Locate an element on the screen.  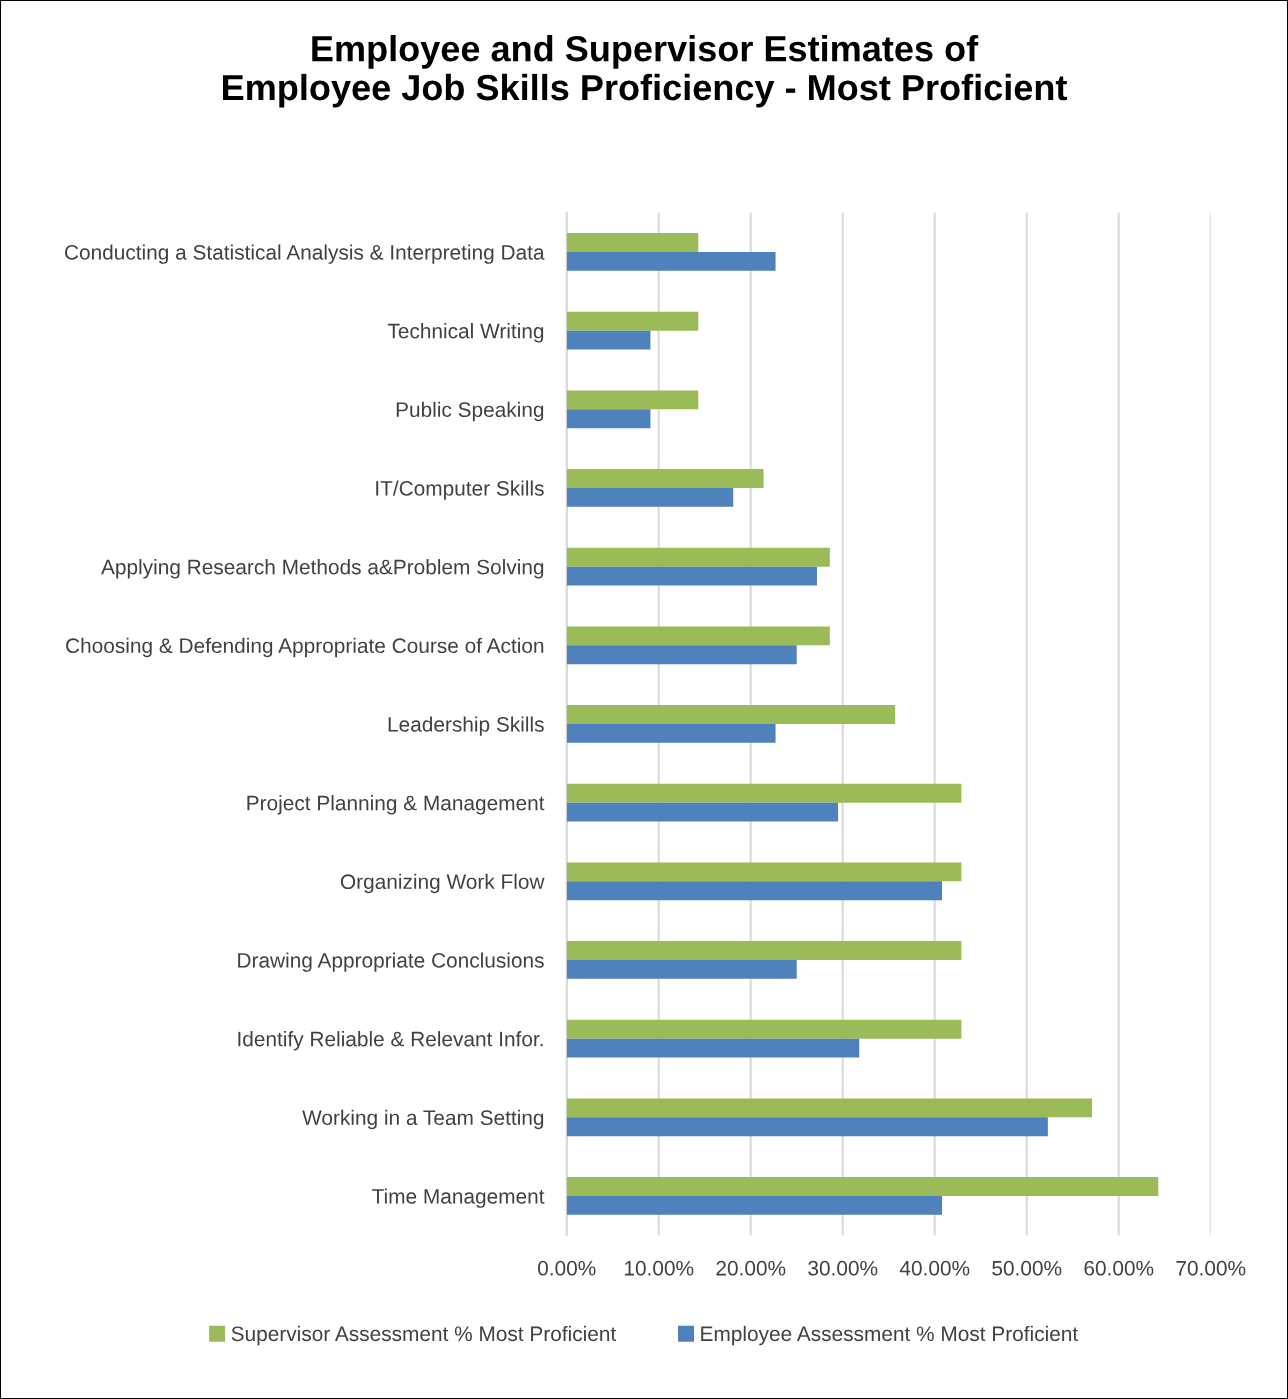
y-tick-label: Project Planning & Management is located at coordinates (396, 805).